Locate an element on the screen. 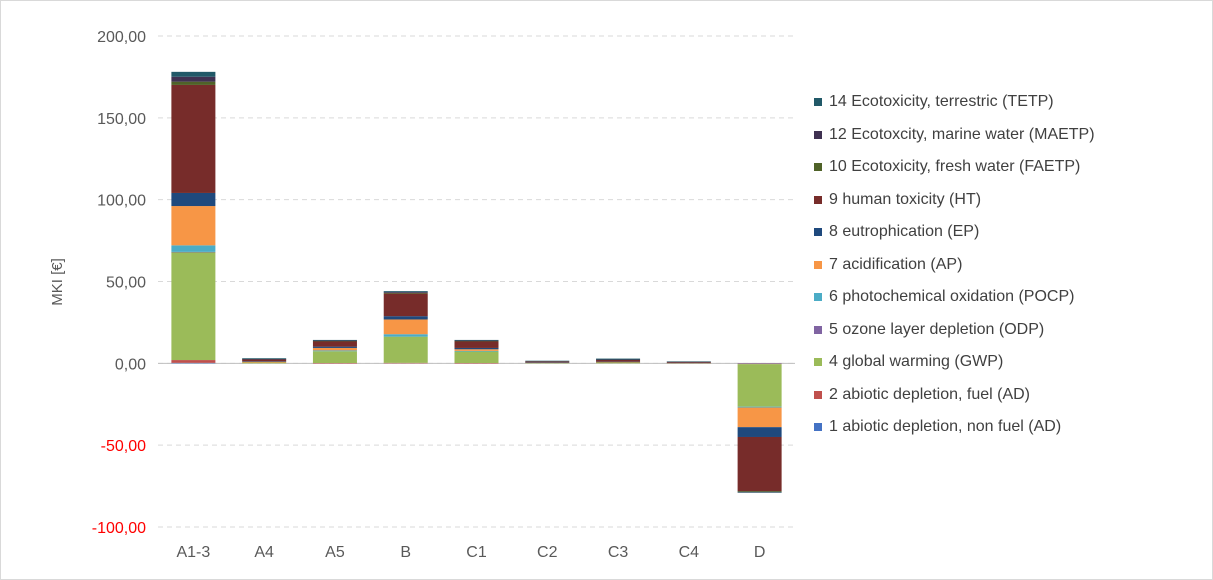 Image resolution: width=1213 pixels, height=580 pixels. x-tick-label: D is located at coordinates (760, 552).